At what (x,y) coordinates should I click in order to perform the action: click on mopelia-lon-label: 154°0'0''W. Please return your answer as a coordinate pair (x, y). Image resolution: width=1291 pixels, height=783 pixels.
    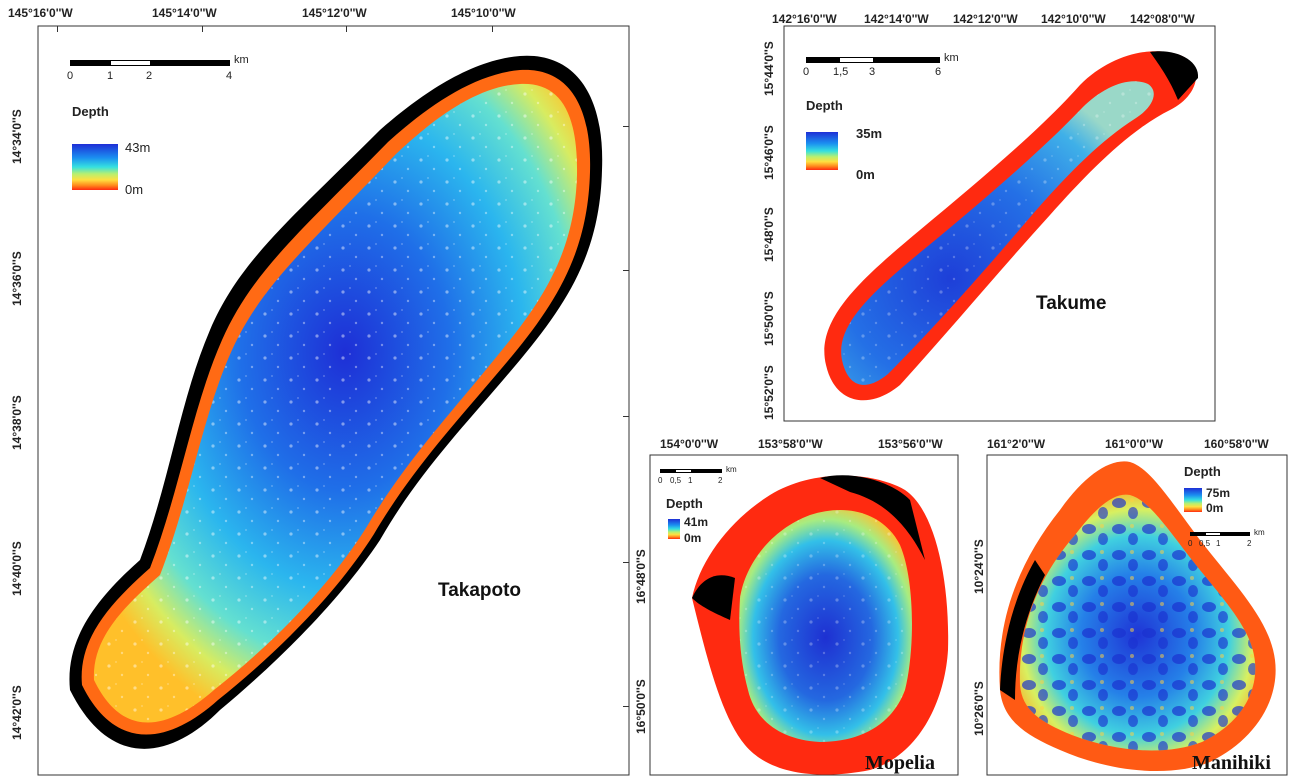
    Looking at the image, I should click on (689, 444).